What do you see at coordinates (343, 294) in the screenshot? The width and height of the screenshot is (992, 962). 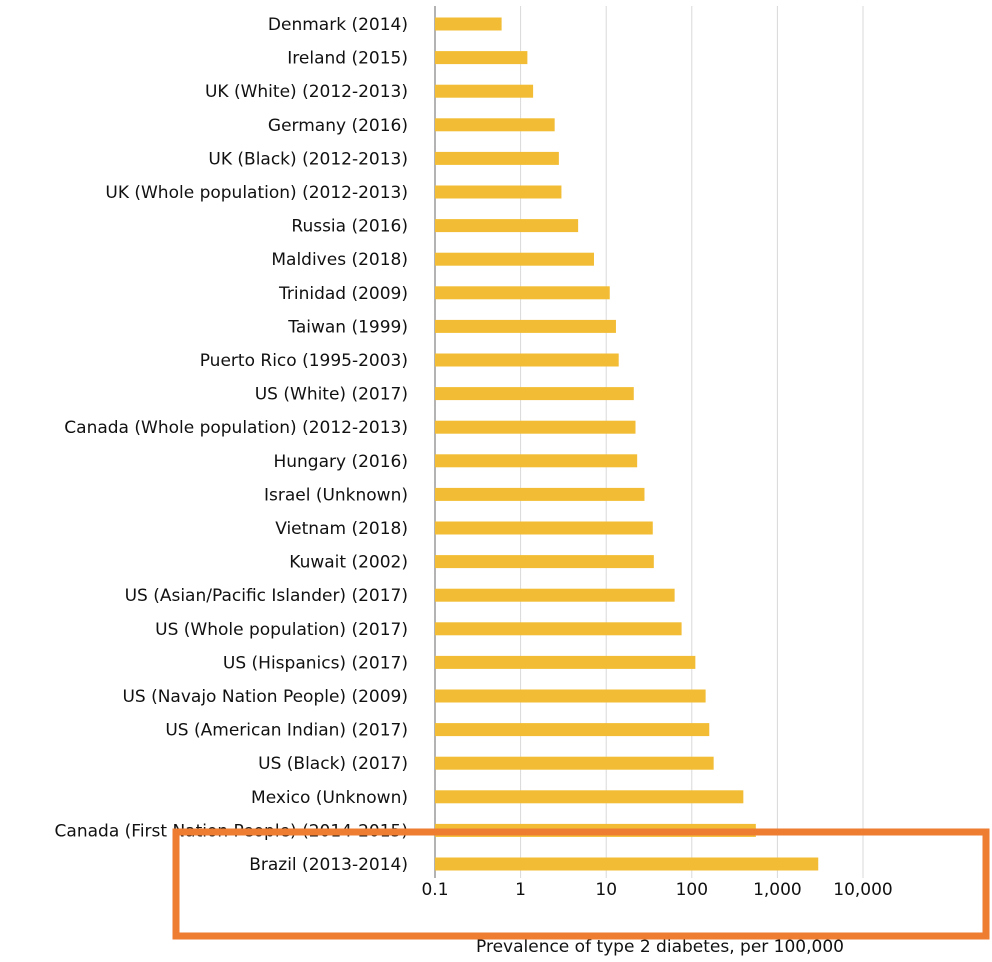 I see `category-label: Trinidad (2009)` at bounding box center [343, 294].